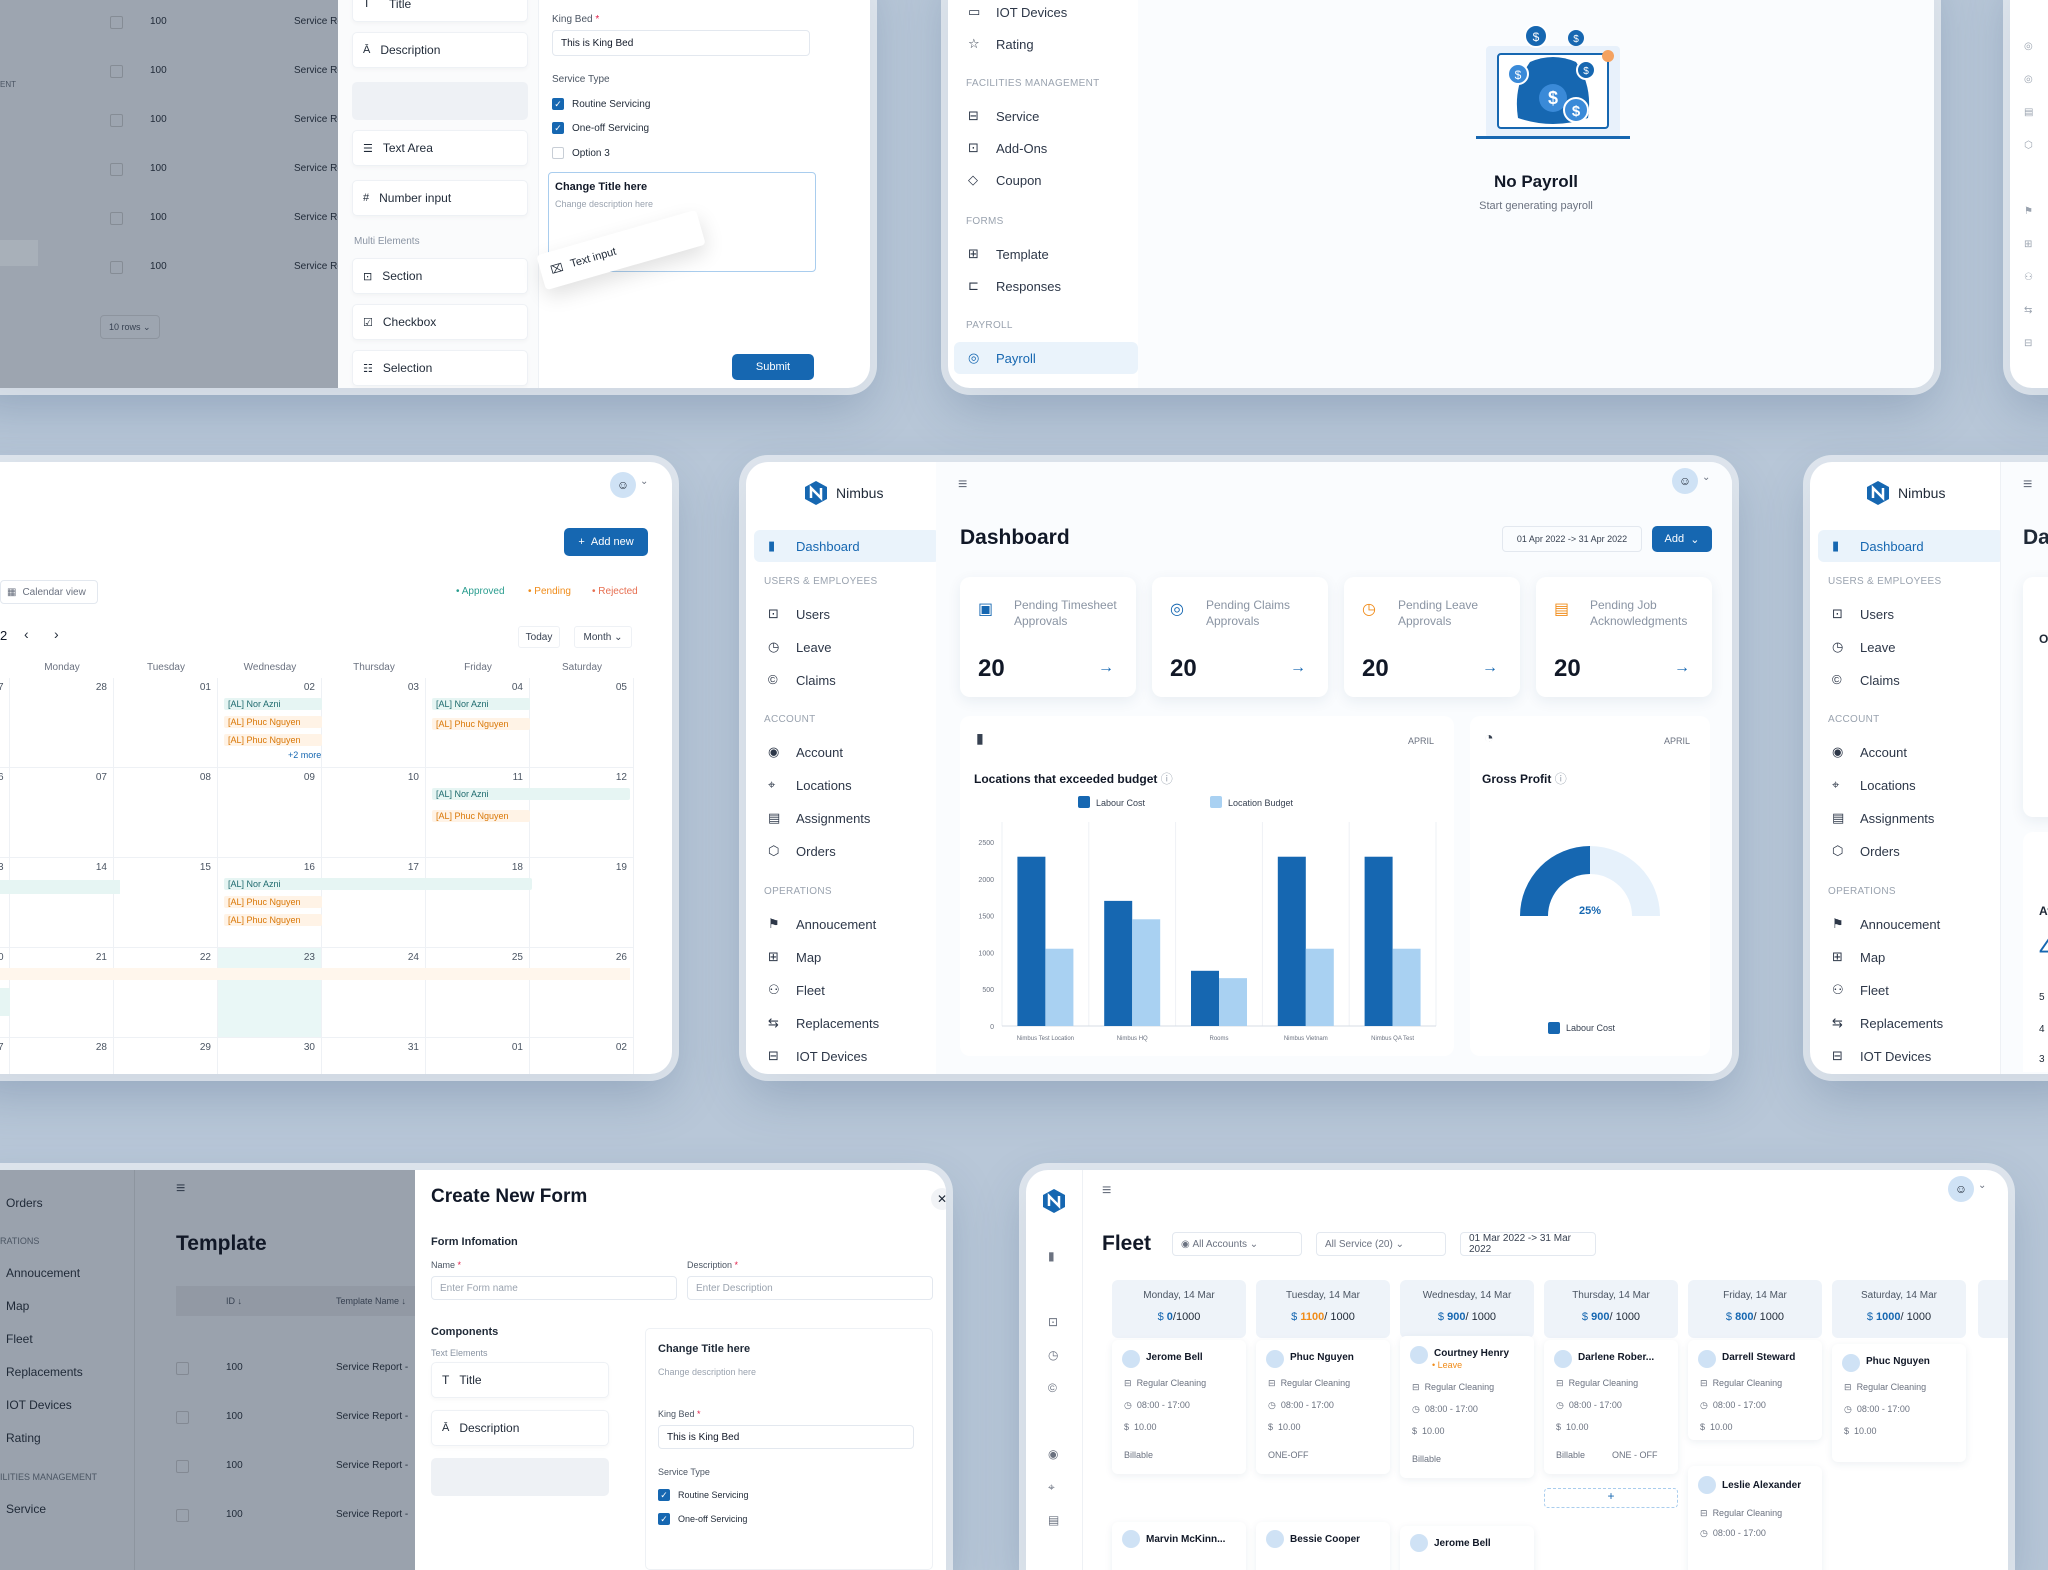 This screenshot has width=2048, height=1570. Describe the element at coordinates (1004, 116) in the screenshot. I see `nav-service: ⊟ Service` at that location.